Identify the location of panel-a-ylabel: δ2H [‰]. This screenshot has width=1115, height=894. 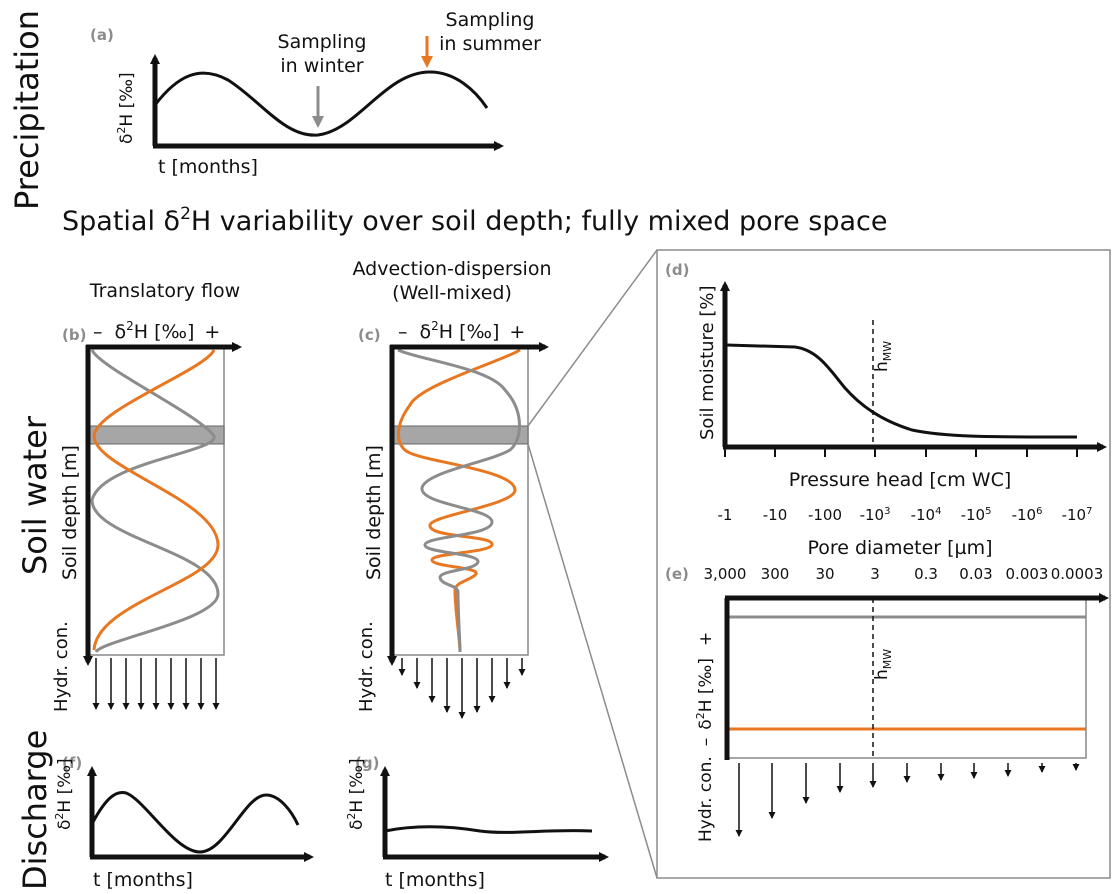
(126, 108).